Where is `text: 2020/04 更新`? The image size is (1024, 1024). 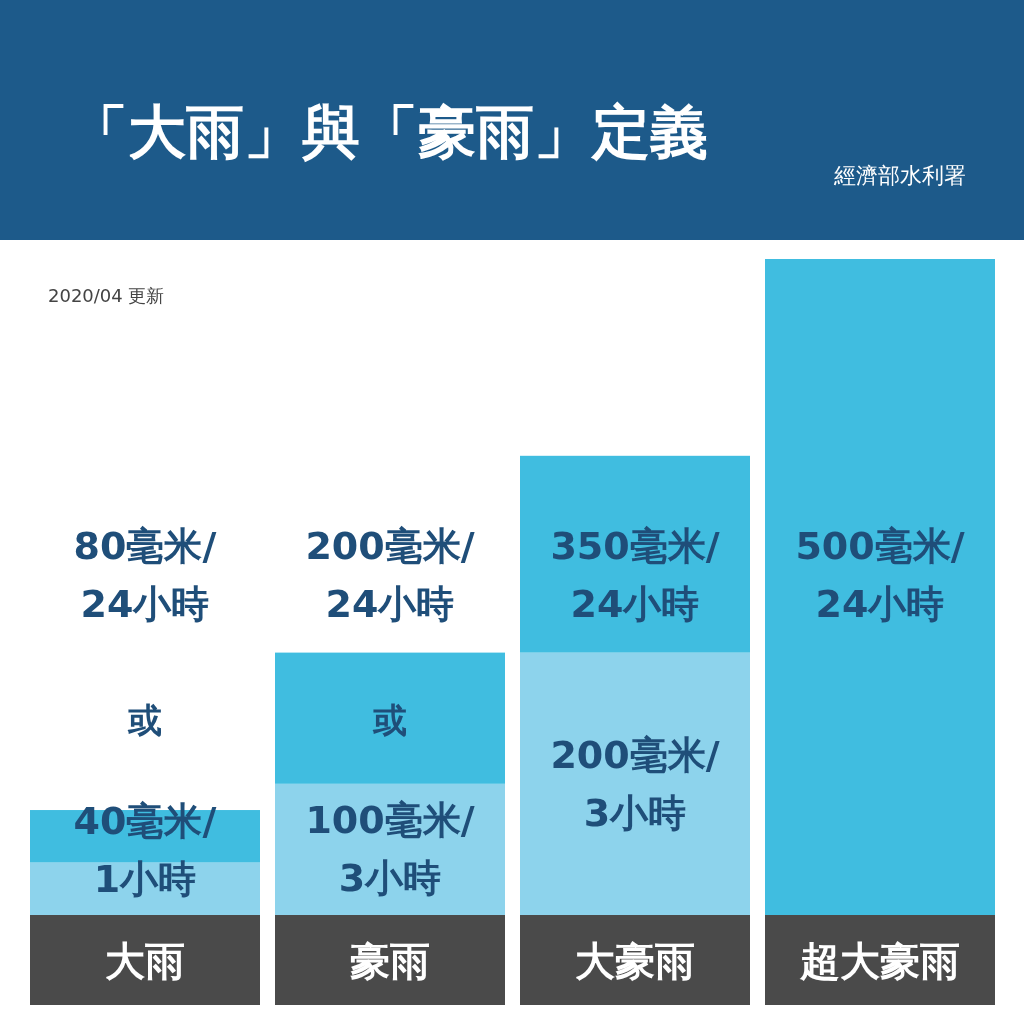 text: 2020/04 更新 is located at coordinates (106, 295).